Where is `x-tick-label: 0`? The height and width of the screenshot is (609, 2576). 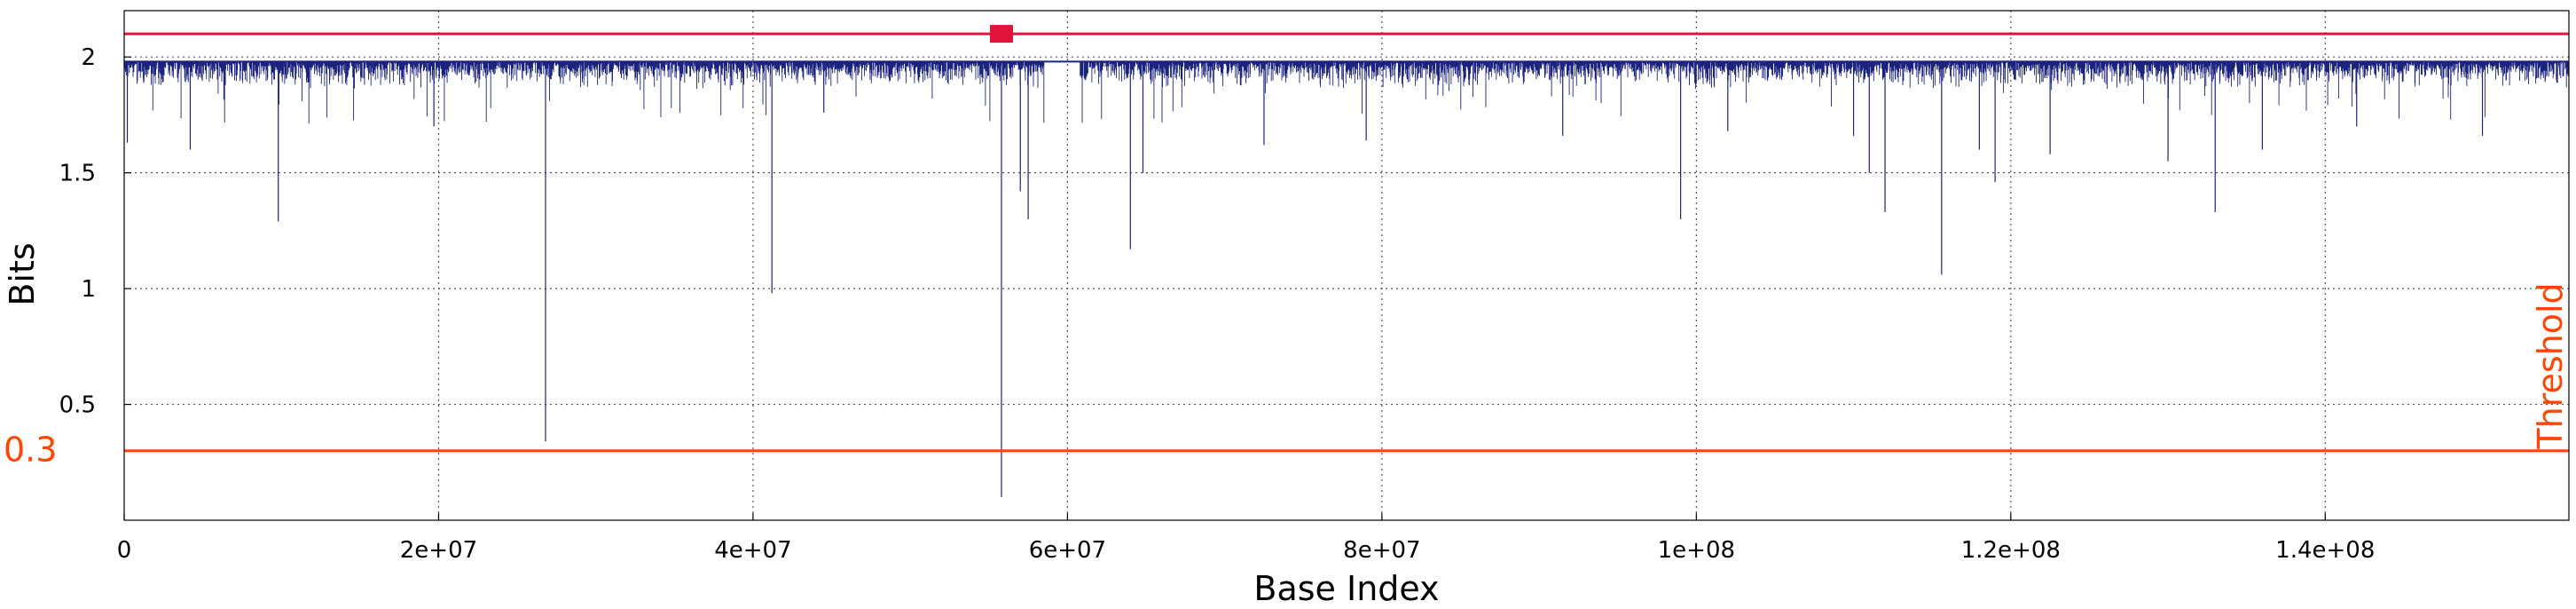
x-tick-label: 0 is located at coordinates (124, 550).